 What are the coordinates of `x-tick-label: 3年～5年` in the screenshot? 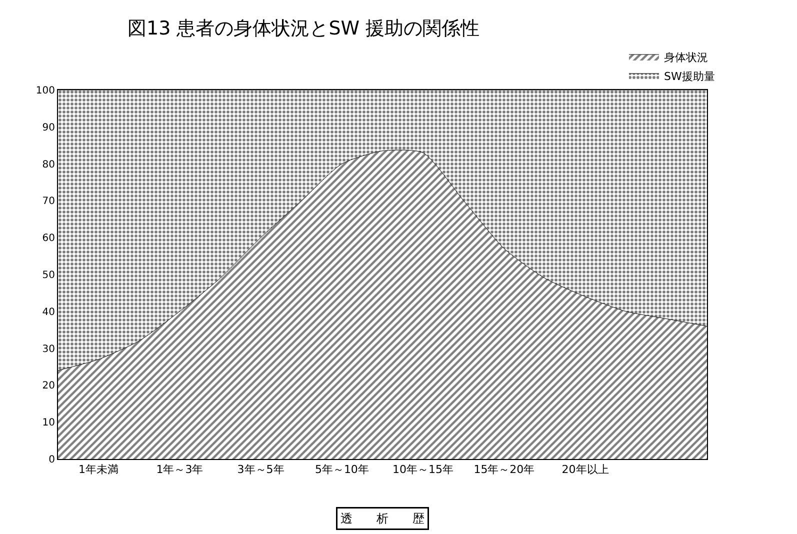 It's located at (260, 469).